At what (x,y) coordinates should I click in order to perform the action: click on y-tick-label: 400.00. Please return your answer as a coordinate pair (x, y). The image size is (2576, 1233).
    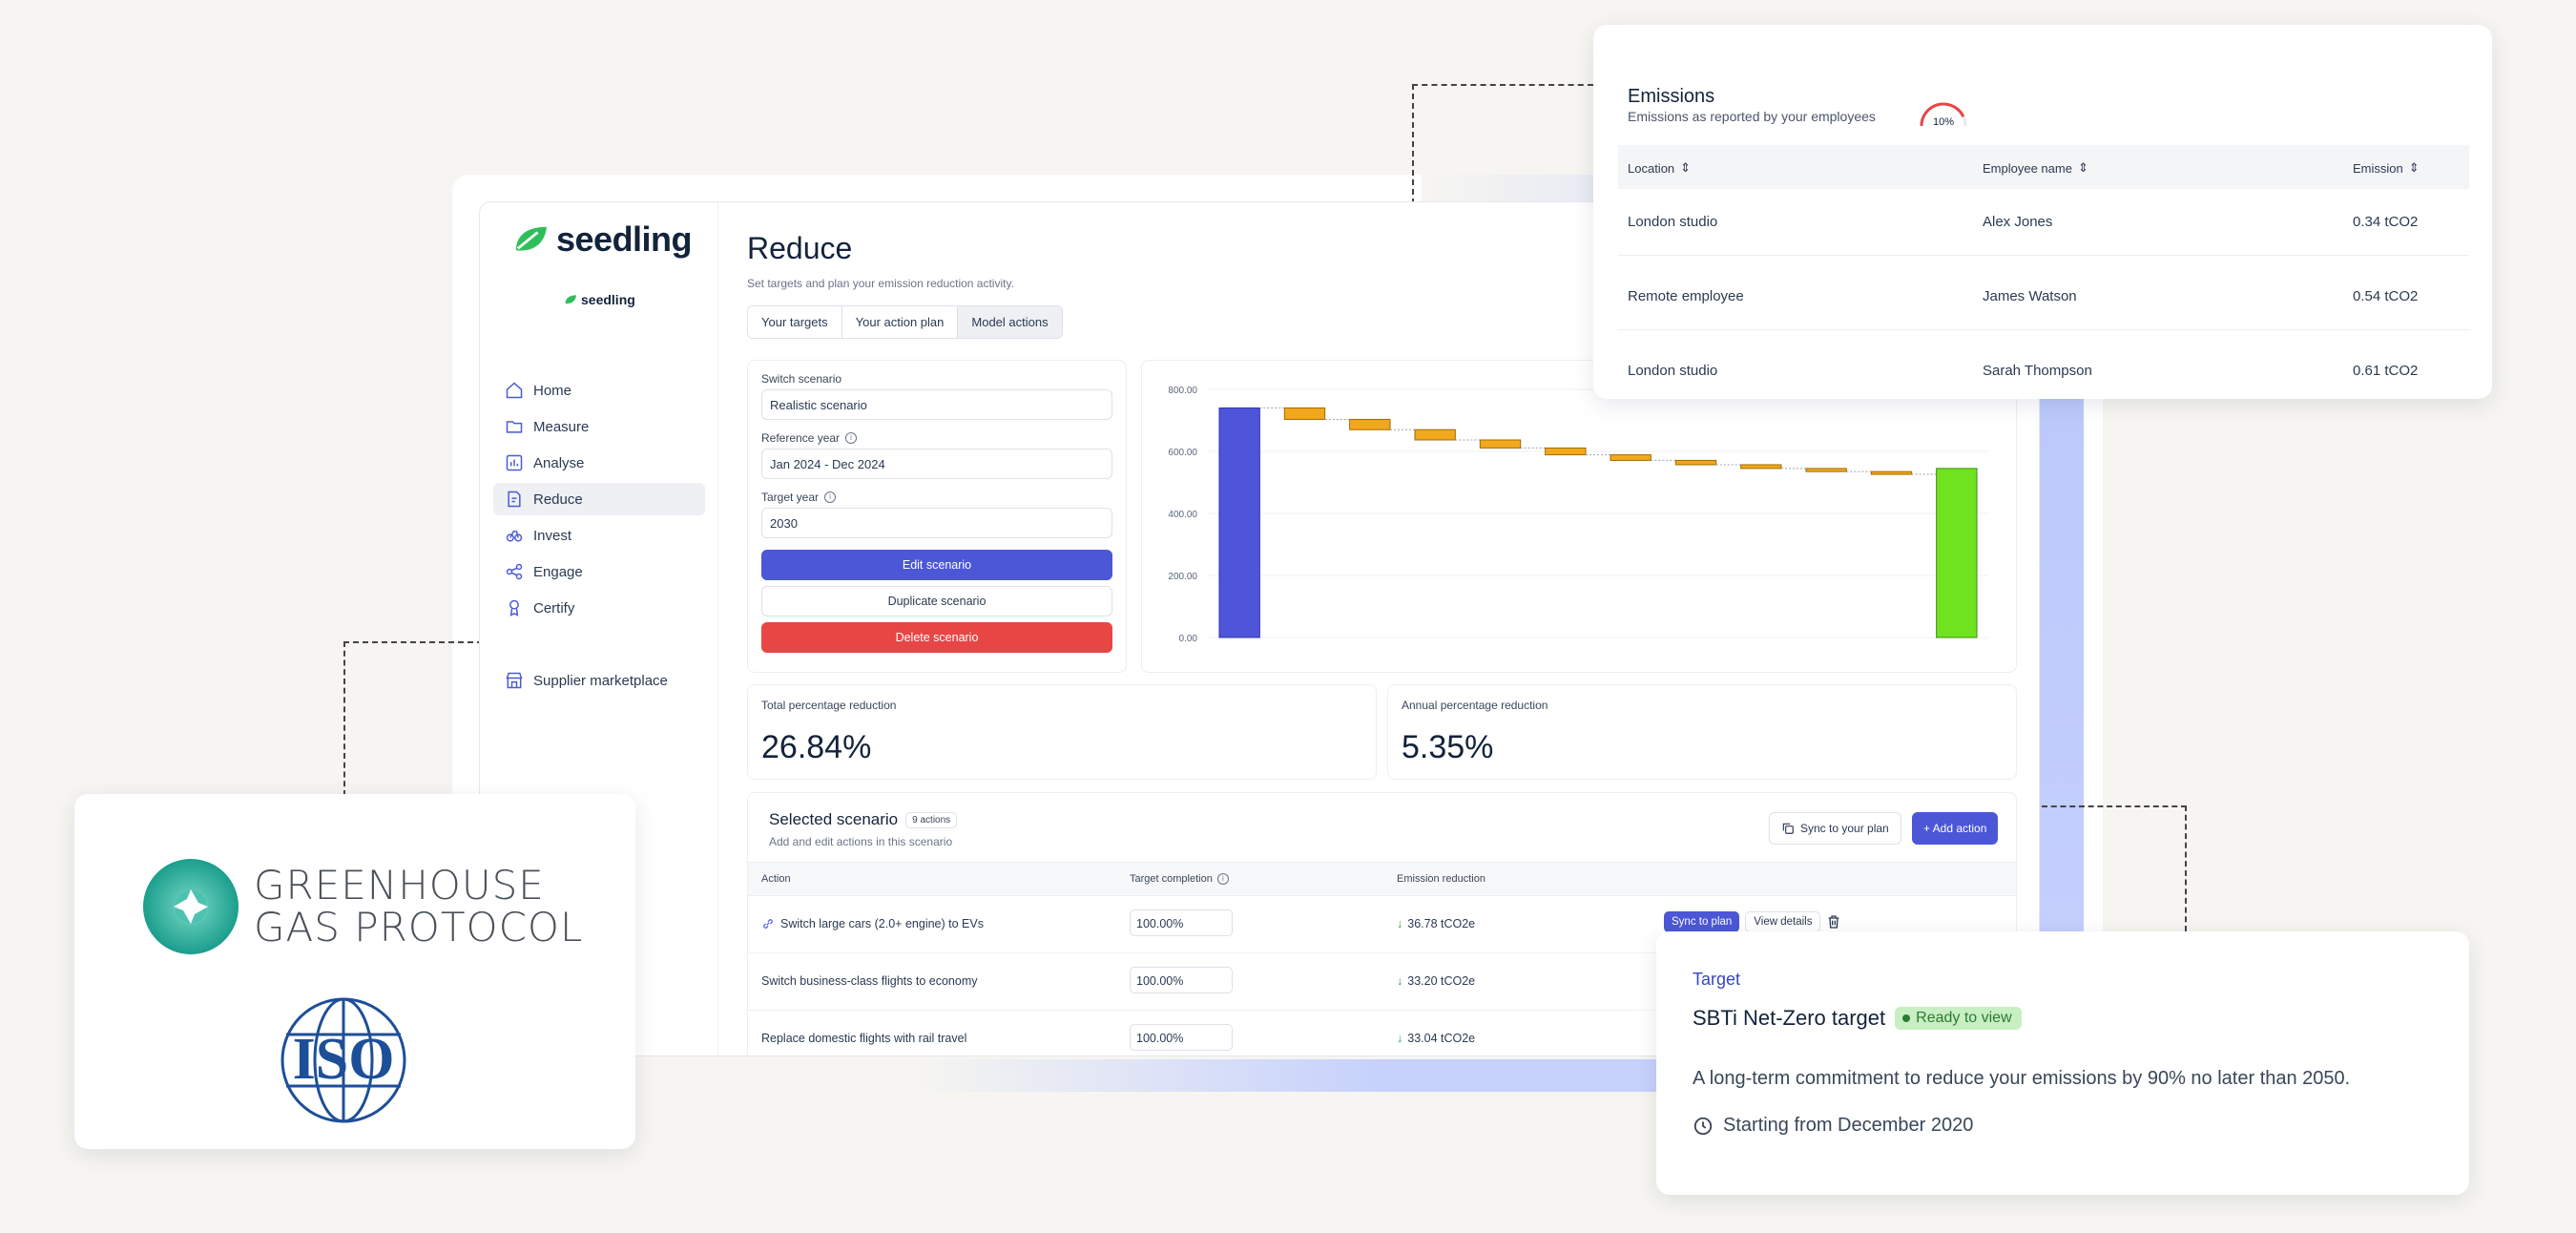
    Looking at the image, I should click on (1182, 515).